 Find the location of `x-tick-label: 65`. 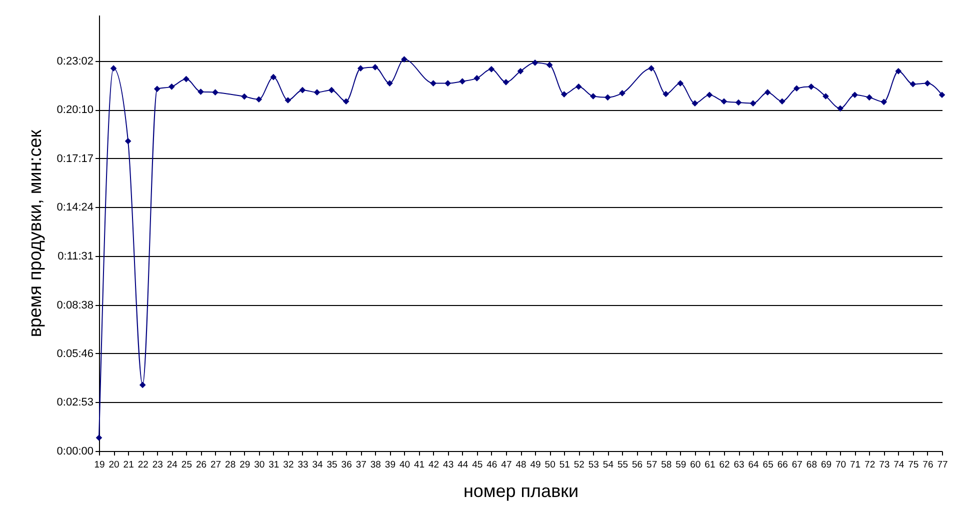

x-tick-label: 65 is located at coordinates (768, 465).